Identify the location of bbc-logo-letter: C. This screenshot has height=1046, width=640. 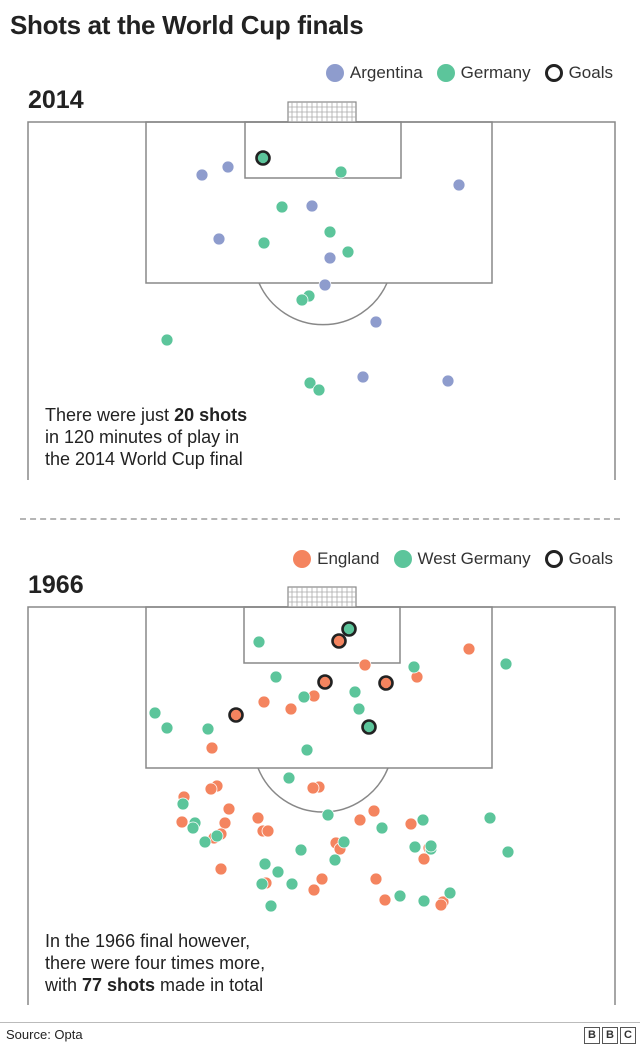
(628, 1035).